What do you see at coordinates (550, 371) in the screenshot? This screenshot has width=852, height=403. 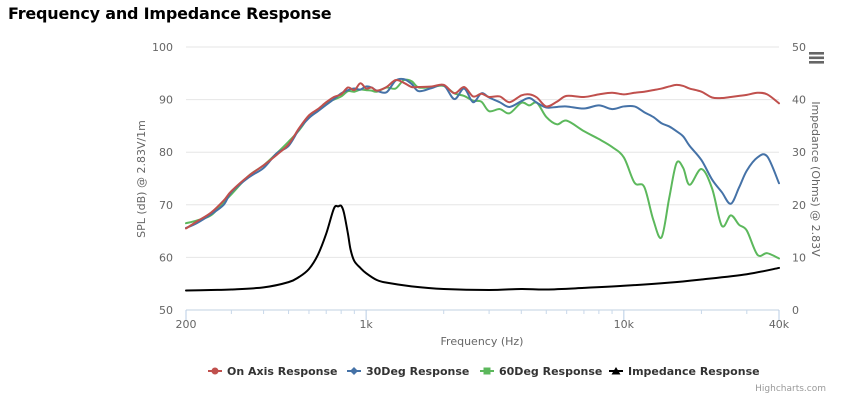 I see `legend-label: 60Deg Response` at bounding box center [550, 371].